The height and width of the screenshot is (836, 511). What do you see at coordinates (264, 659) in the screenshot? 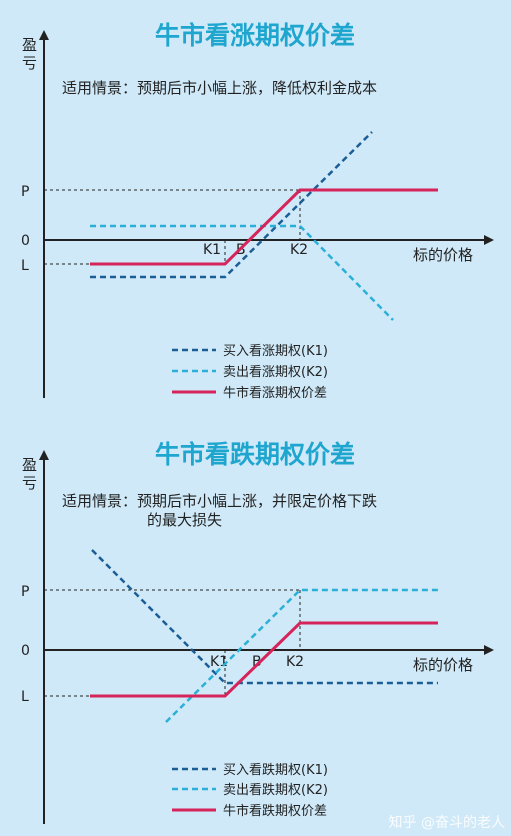
I see `bull-put-spread-payoff-line` at bounding box center [264, 659].